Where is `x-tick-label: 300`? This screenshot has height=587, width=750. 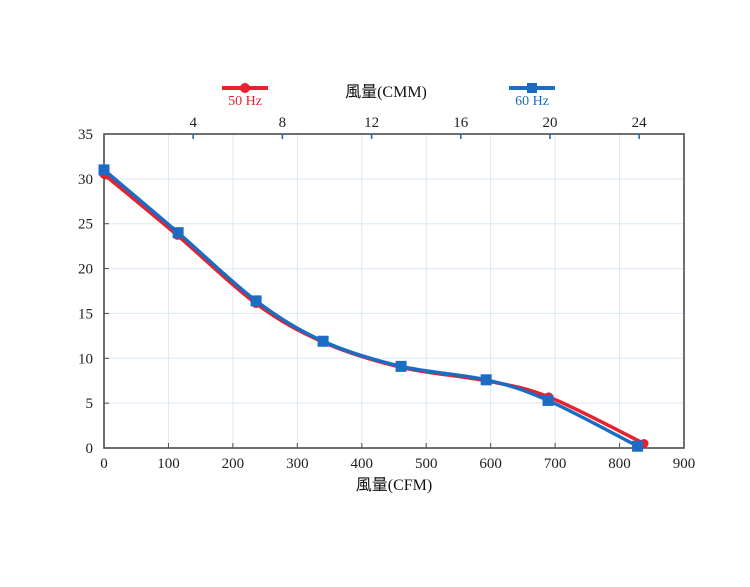
x-tick-label: 300 is located at coordinates (297, 464).